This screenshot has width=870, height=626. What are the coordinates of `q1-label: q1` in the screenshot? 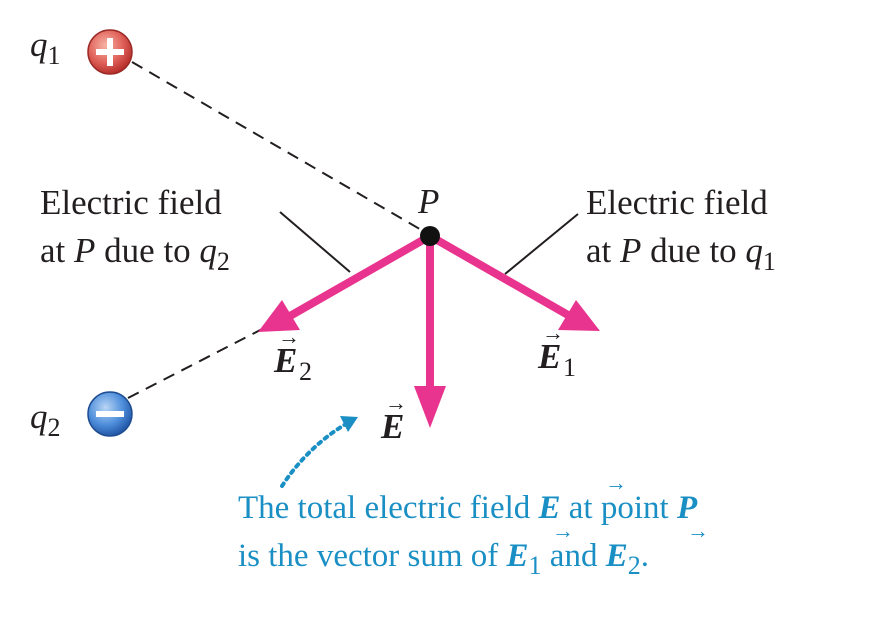 It's located at (45, 47).